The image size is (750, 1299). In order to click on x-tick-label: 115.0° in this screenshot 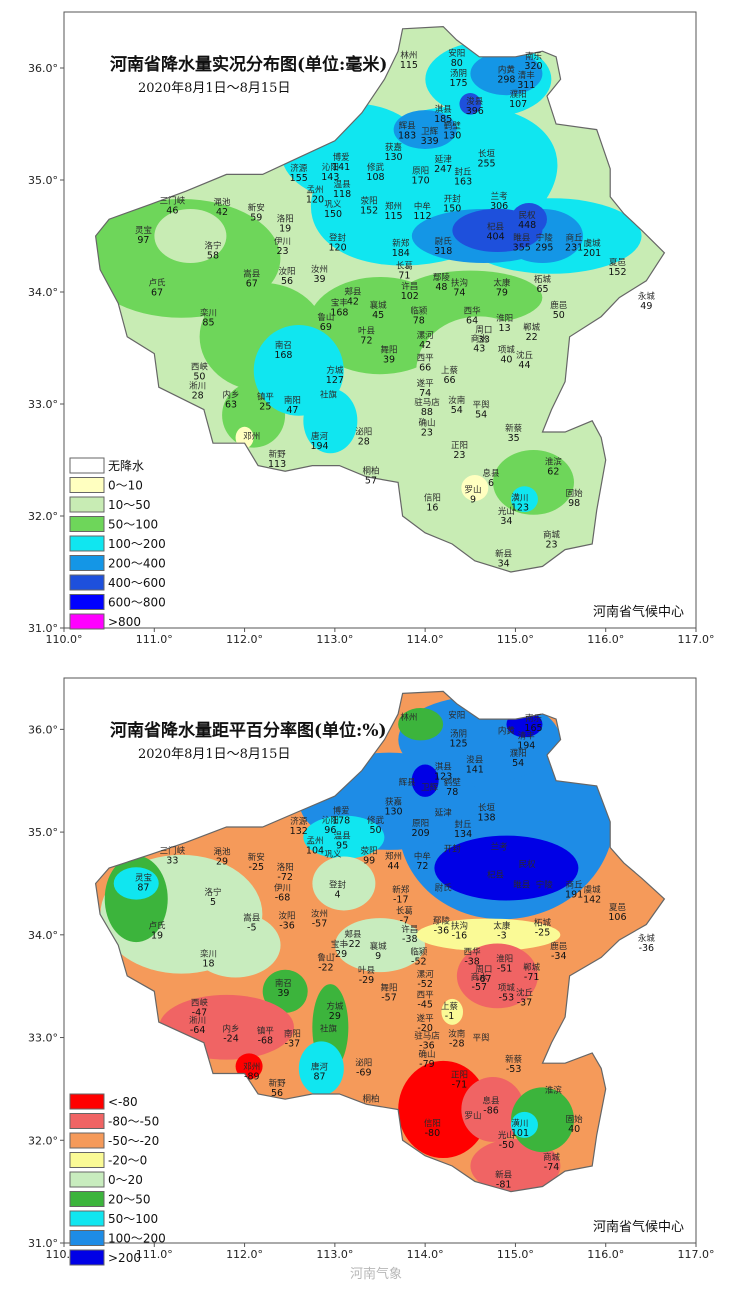, I will do `click(515, 1254)`.